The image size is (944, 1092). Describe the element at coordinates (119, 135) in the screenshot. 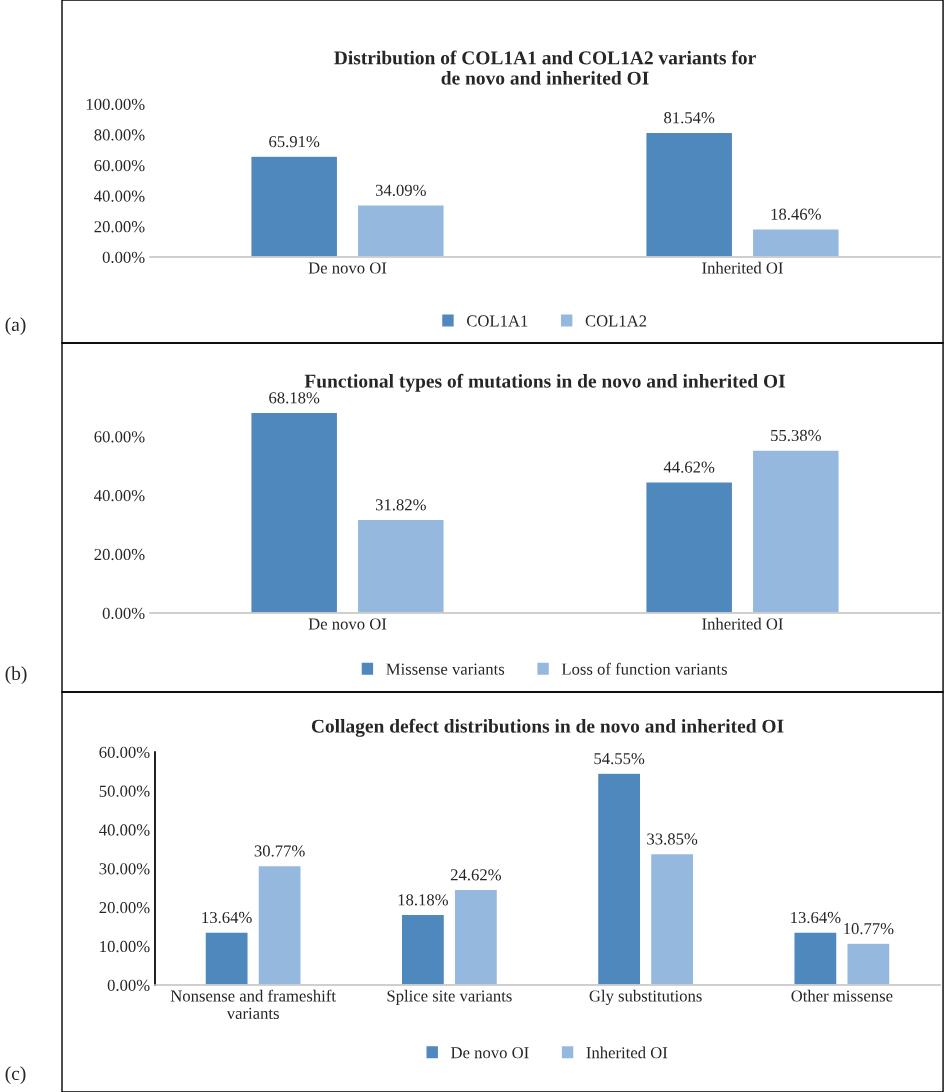

I see `y-tick-label: 80.00%` at that location.